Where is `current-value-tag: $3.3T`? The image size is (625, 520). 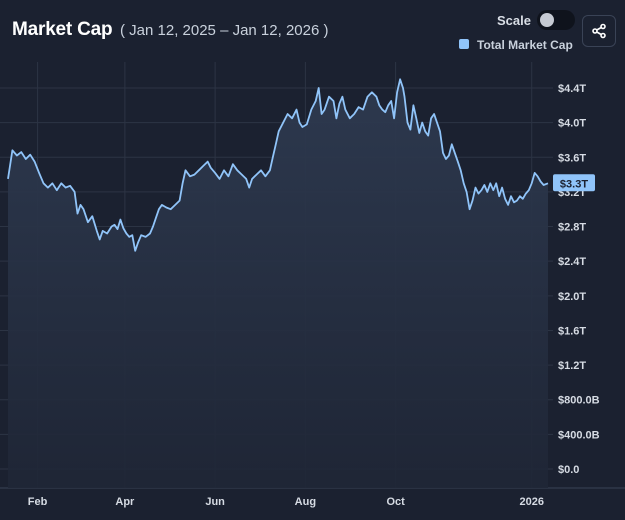
current-value-tag: $3.3T is located at coordinates (574, 183).